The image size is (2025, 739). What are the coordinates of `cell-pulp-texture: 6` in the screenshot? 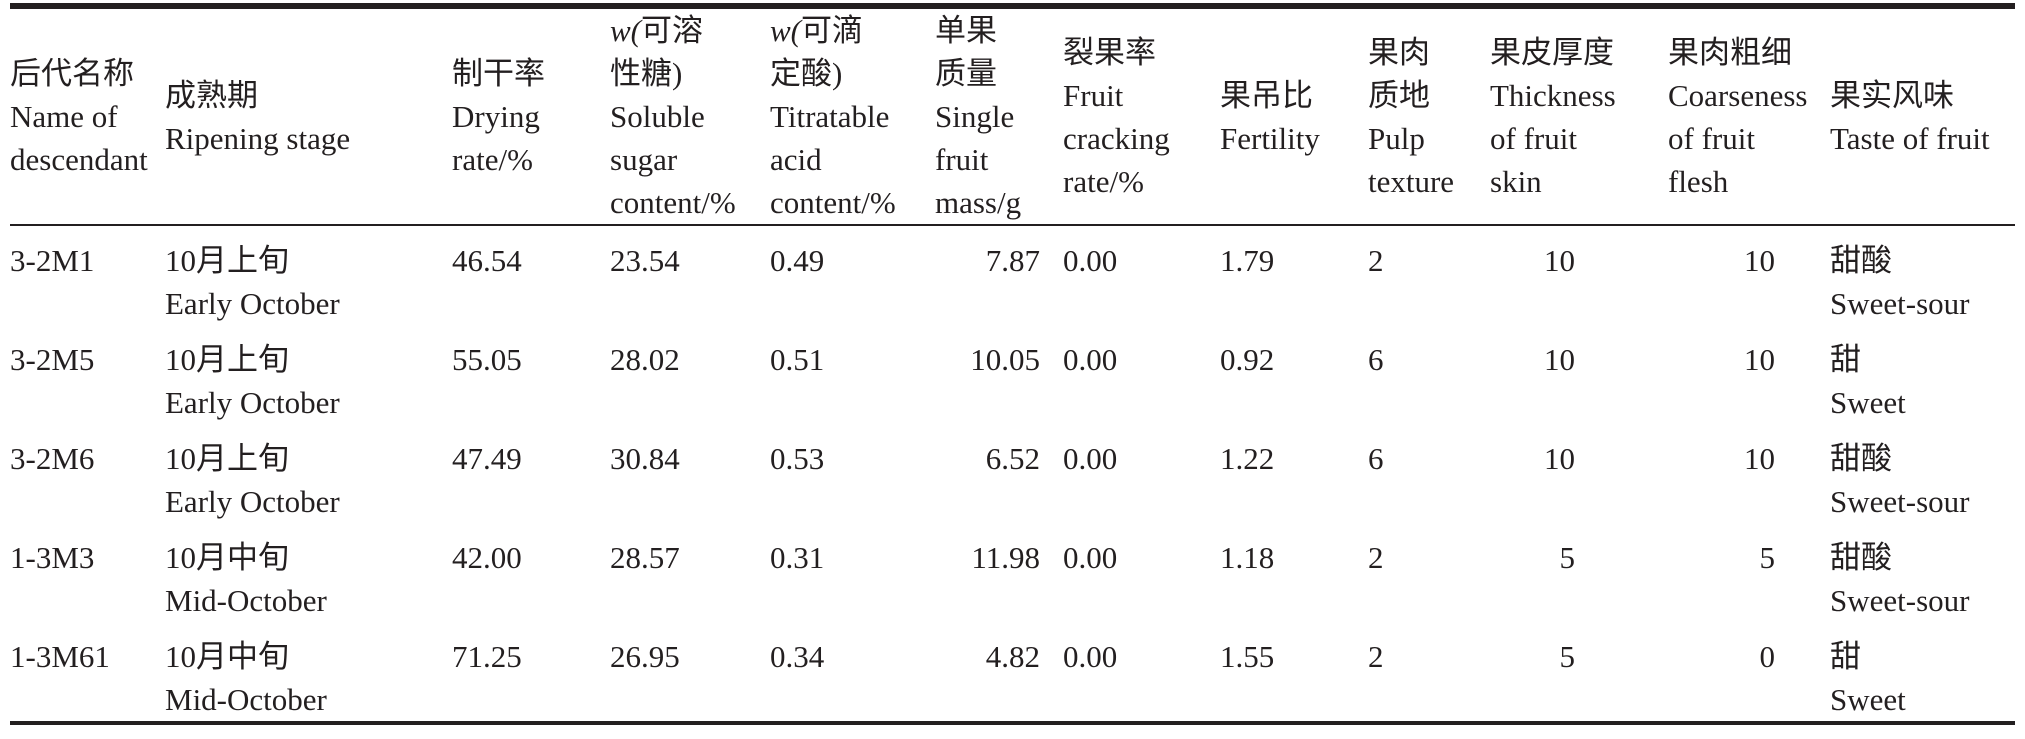 It's located at (1376, 458).